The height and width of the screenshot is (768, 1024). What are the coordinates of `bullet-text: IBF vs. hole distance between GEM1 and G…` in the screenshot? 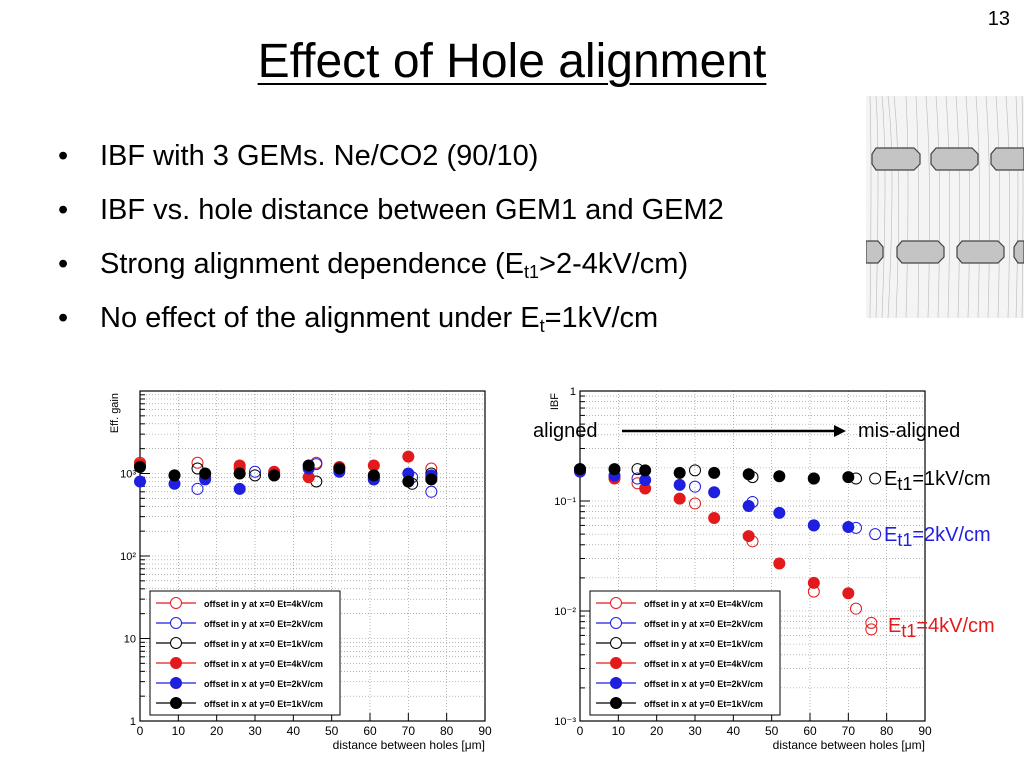 It's located at (412, 210).